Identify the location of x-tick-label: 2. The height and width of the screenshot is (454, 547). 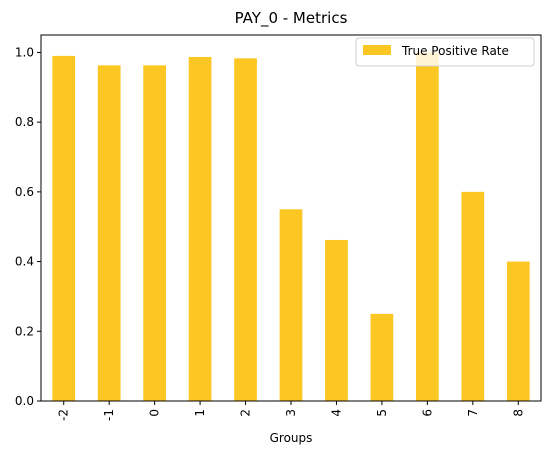
(246, 413).